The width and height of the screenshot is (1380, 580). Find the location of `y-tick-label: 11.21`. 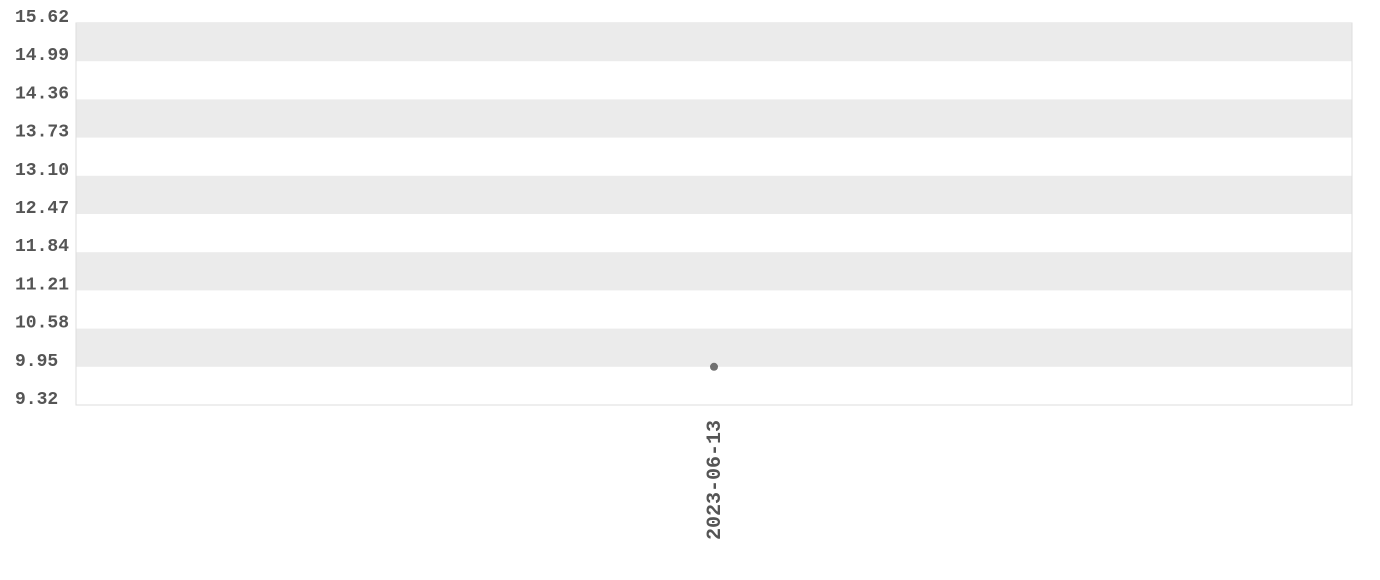

y-tick-label: 11.21 is located at coordinates (42, 285).